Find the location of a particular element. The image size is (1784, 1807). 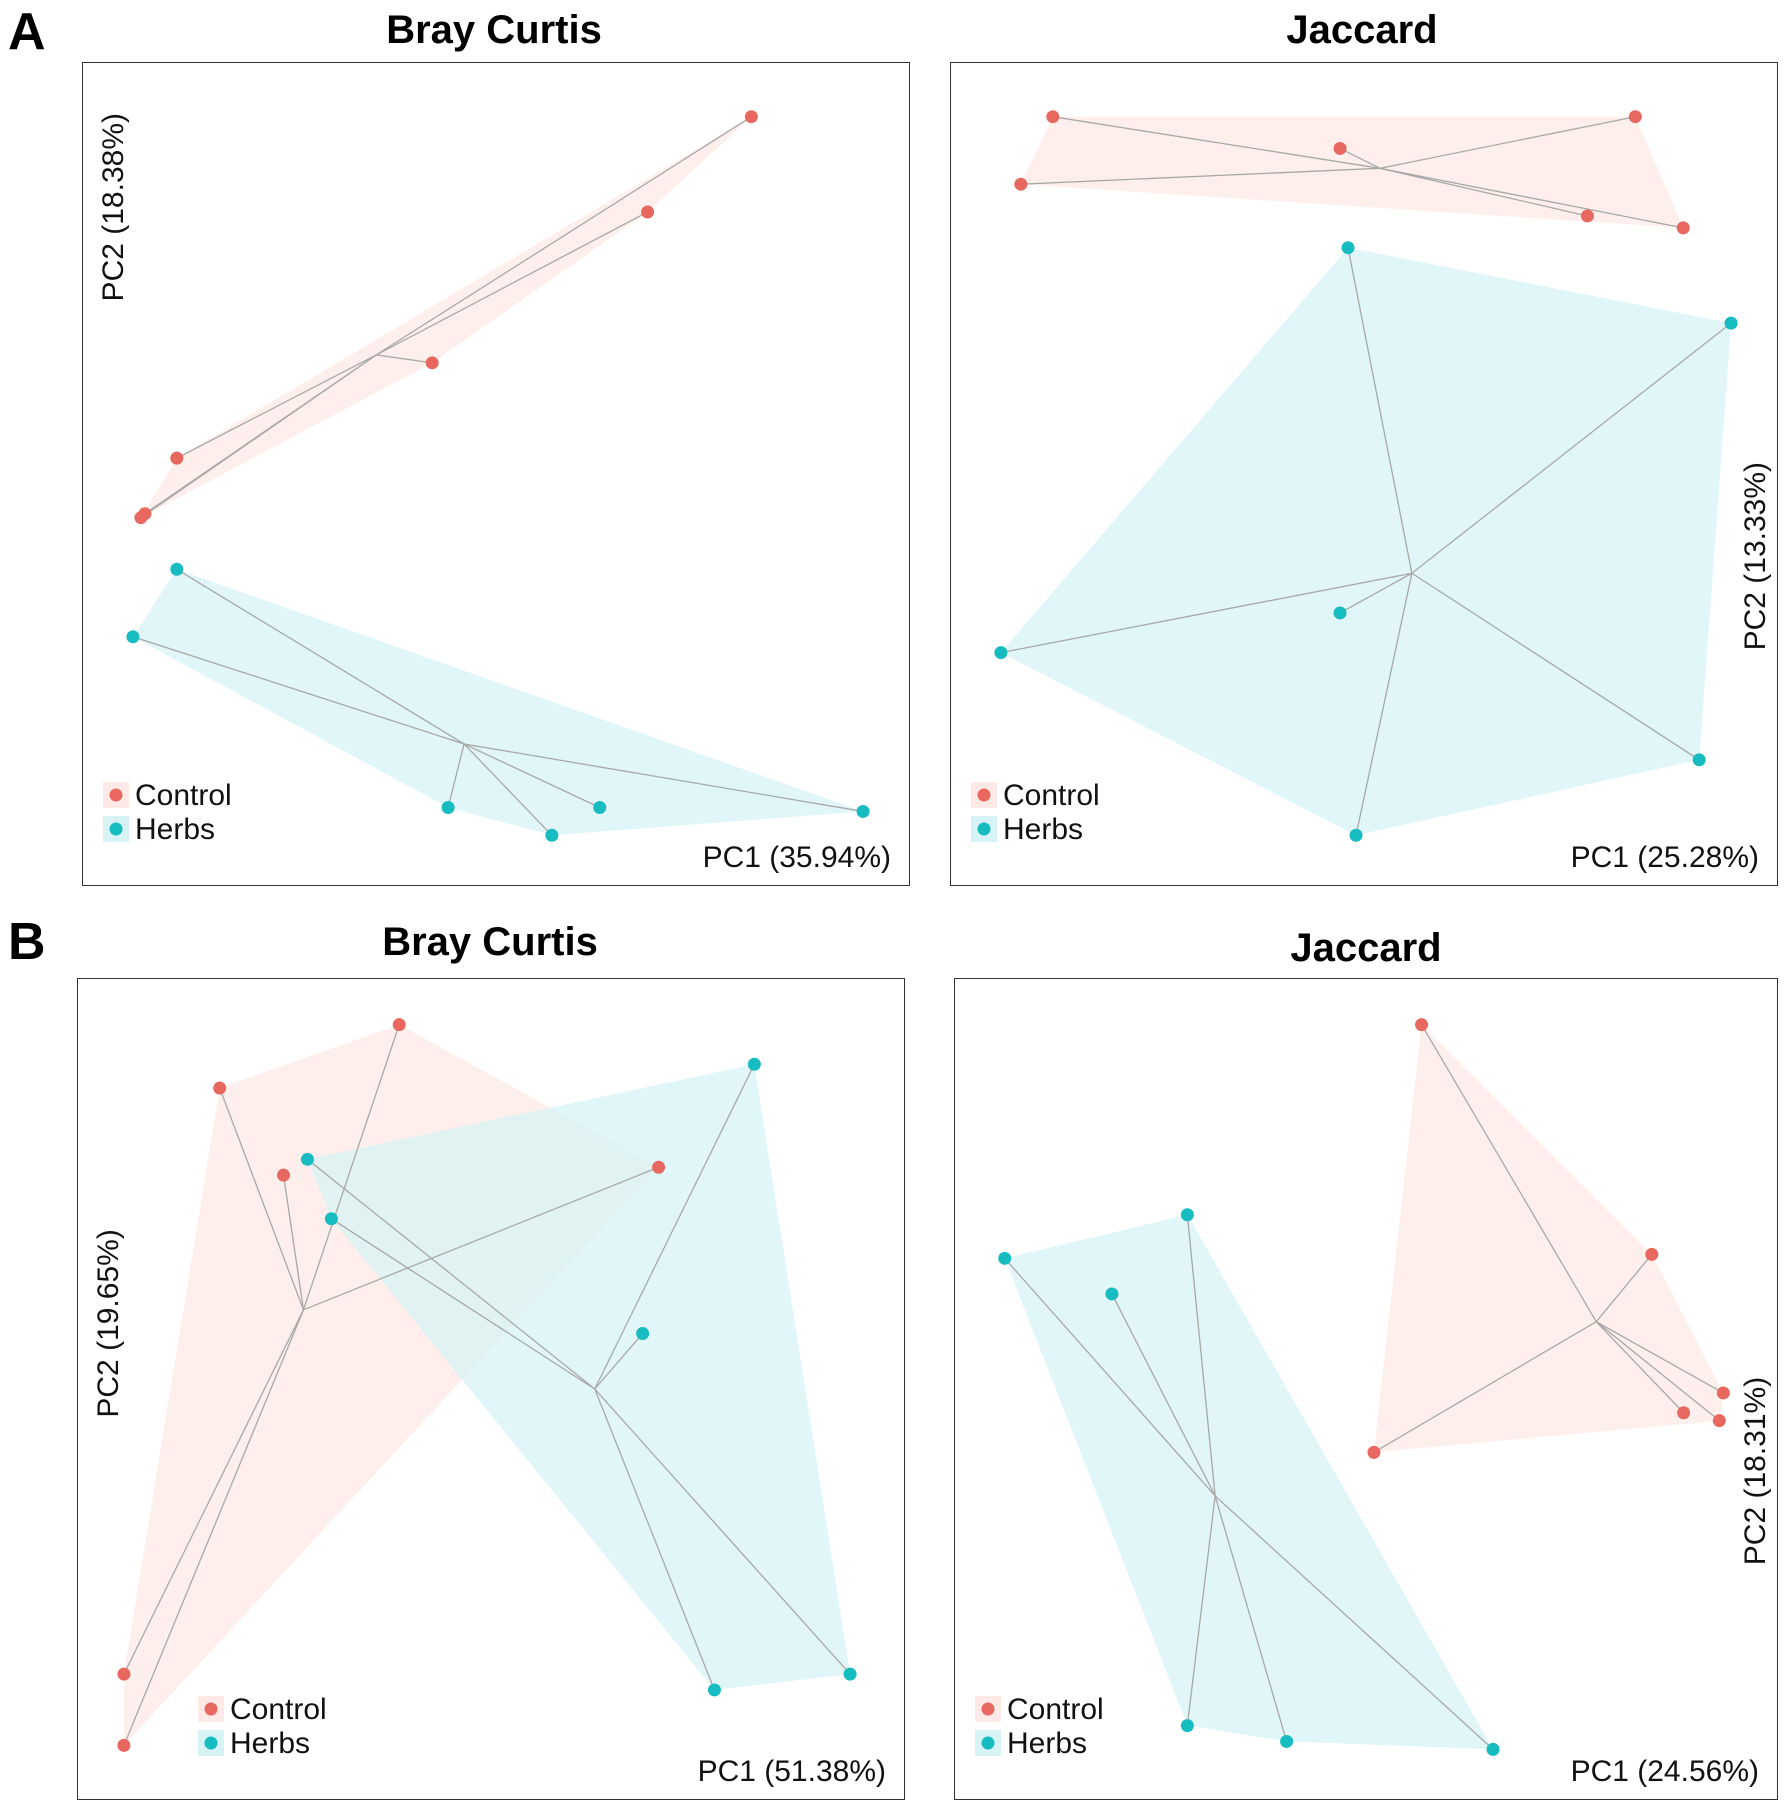

y-axis-label: PC2 (18.31%) is located at coordinates (1755, 1471).